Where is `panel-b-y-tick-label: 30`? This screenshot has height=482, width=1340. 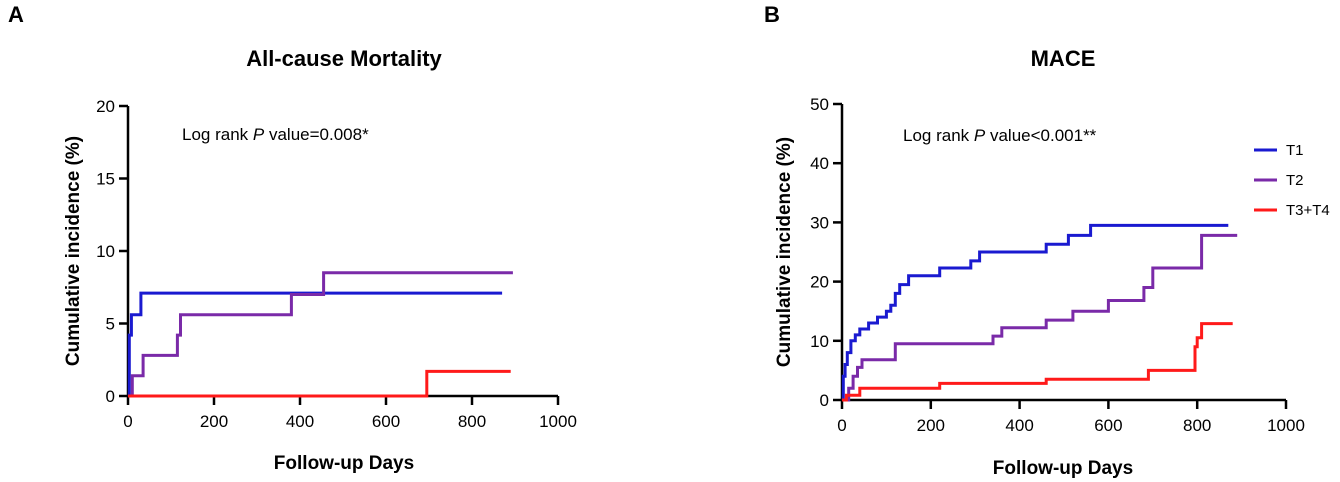
panel-b-y-tick-label: 30 is located at coordinates (819, 222).